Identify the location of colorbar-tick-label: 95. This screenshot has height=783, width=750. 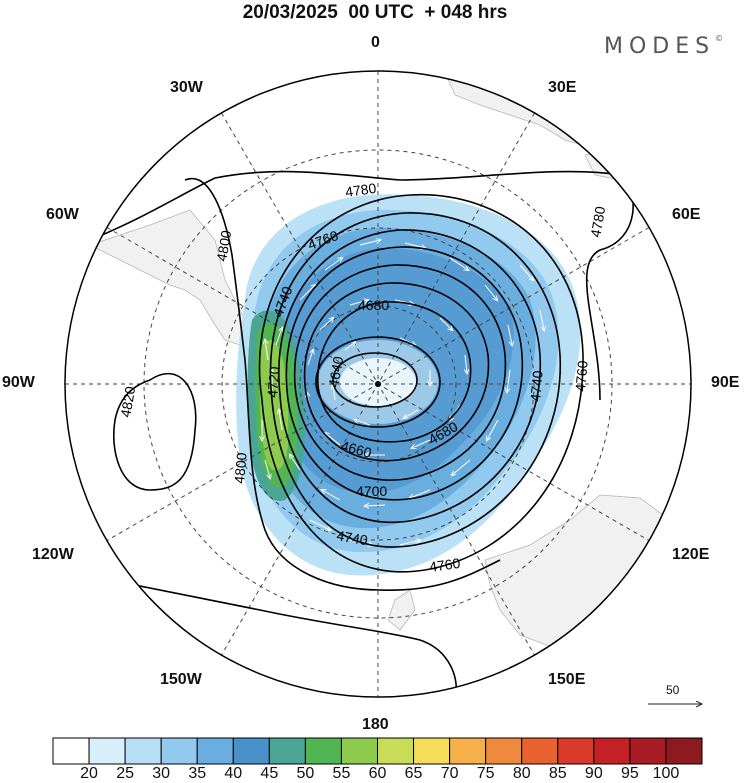
(629, 773).